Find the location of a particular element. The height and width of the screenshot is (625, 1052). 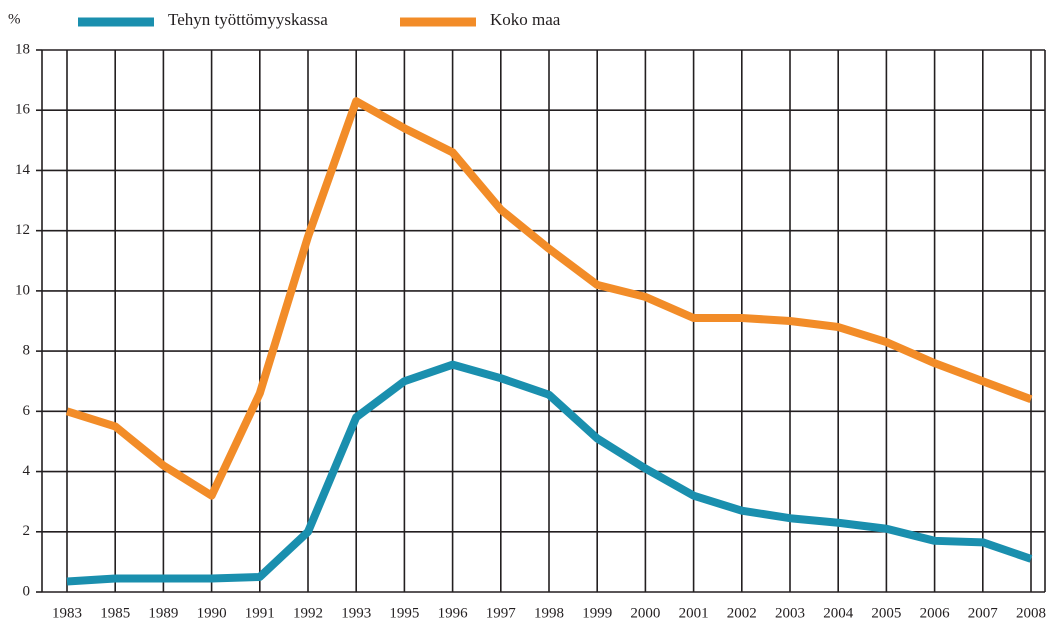

x-tick-label: 1997 is located at coordinates (501, 613).